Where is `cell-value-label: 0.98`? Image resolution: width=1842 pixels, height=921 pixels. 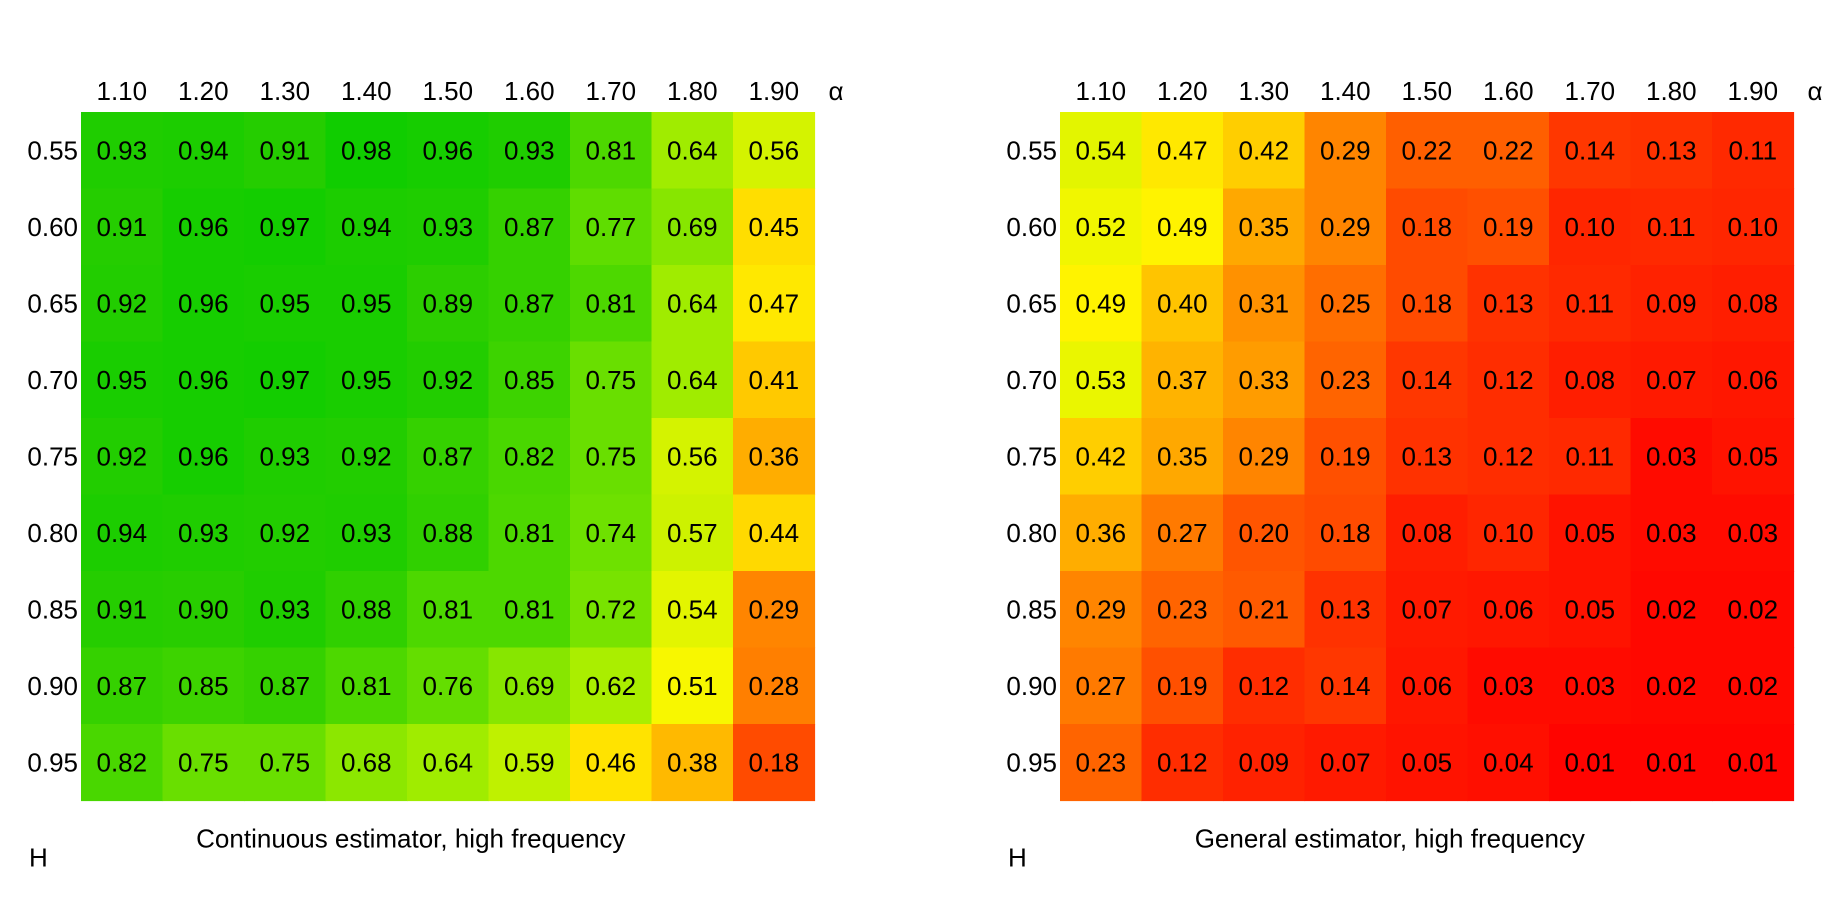
cell-value-label: 0.98 is located at coordinates (366, 151).